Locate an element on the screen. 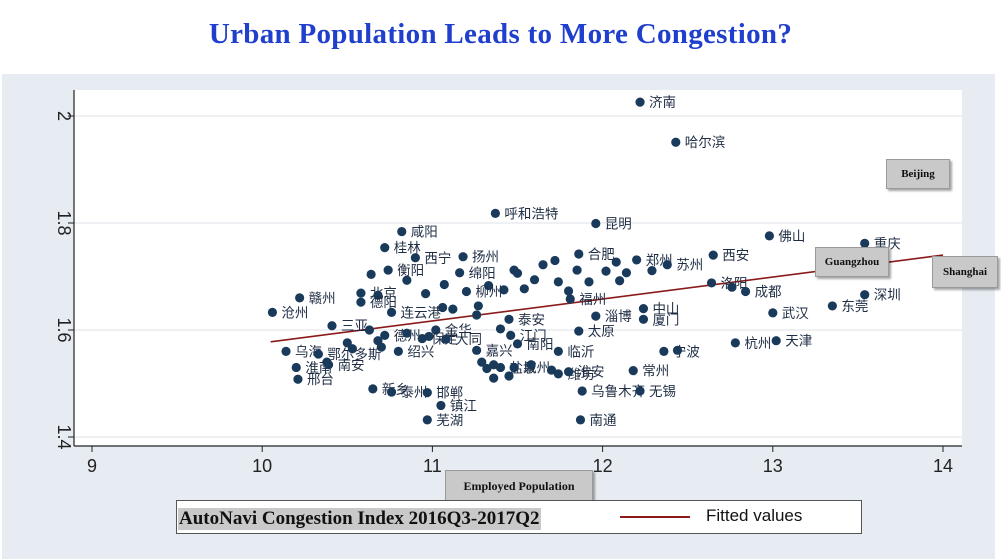 This screenshot has width=1001, height=559. point-label-58: 厦门 is located at coordinates (665, 320).